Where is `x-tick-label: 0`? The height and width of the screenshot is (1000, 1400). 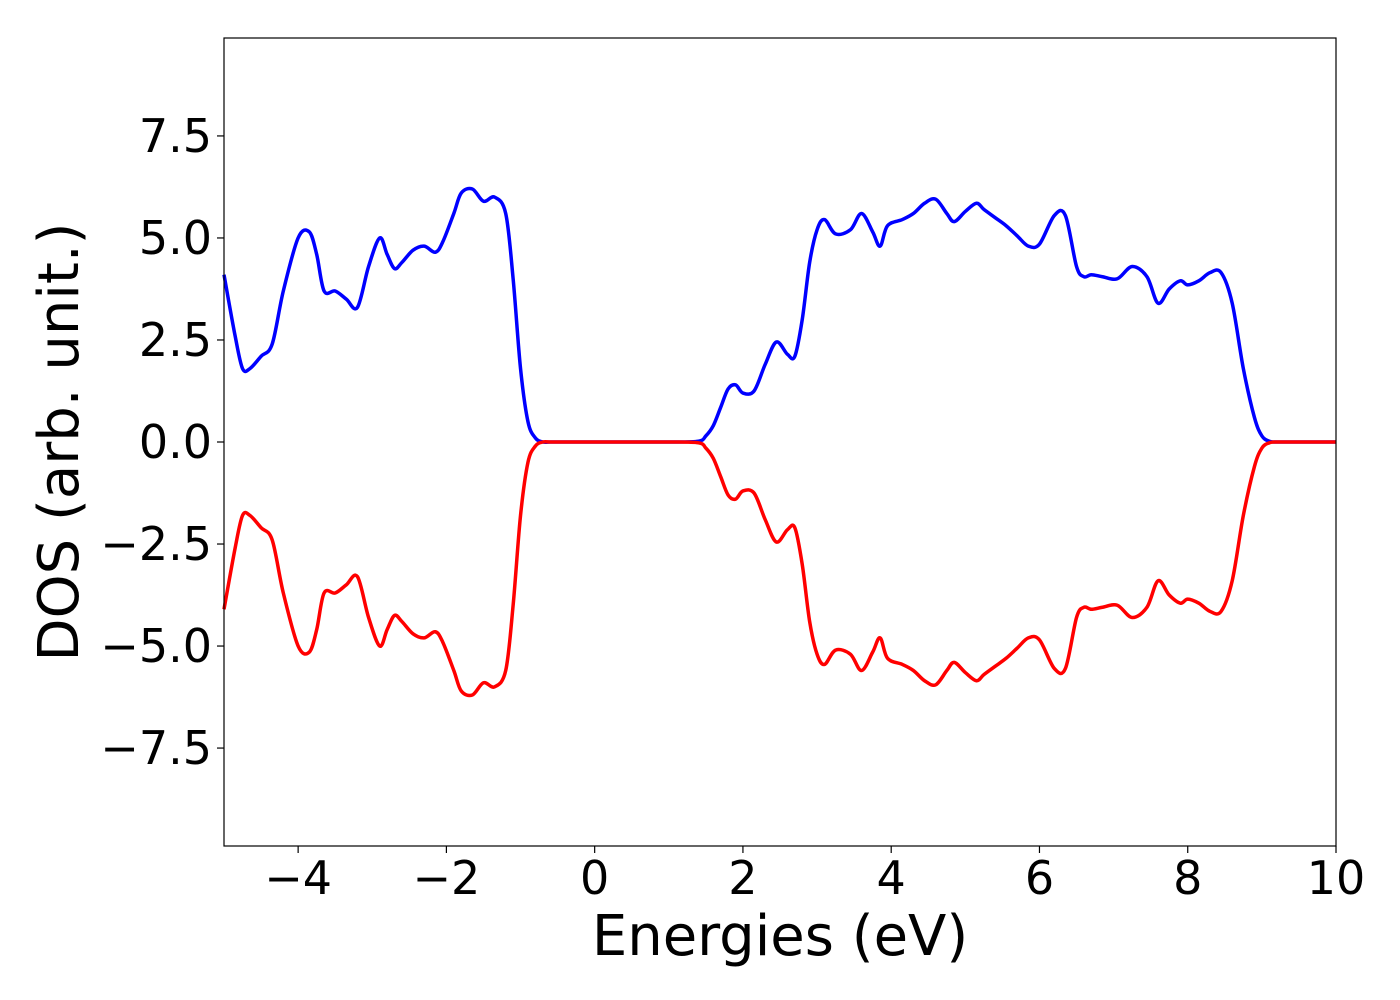
x-tick-label: 0 is located at coordinates (594, 878).